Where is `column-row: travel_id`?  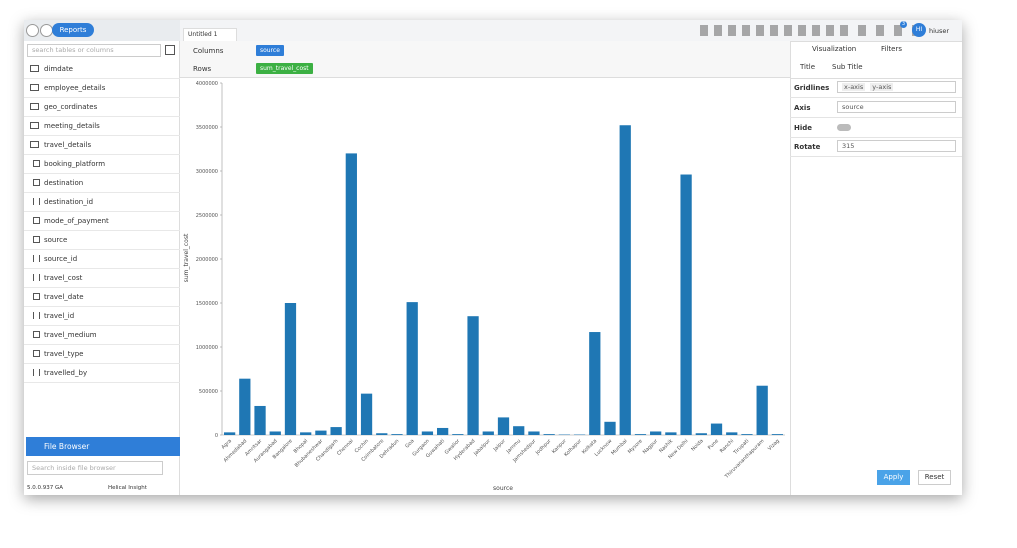 column-row: travel_id is located at coordinates (102, 316).